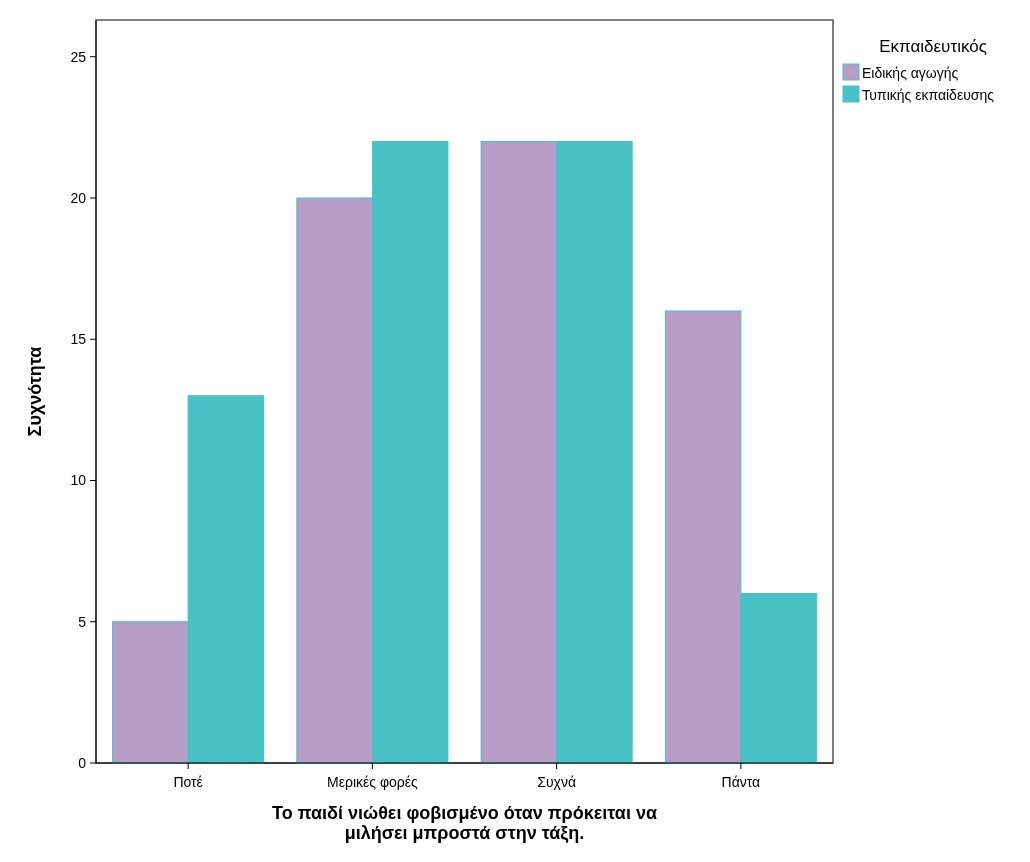 The width and height of the screenshot is (1030, 862). What do you see at coordinates (933, 46) in the screenshot?
I see `legend-title: Εκπαιδευτικός` at bounding box center [933, 46].